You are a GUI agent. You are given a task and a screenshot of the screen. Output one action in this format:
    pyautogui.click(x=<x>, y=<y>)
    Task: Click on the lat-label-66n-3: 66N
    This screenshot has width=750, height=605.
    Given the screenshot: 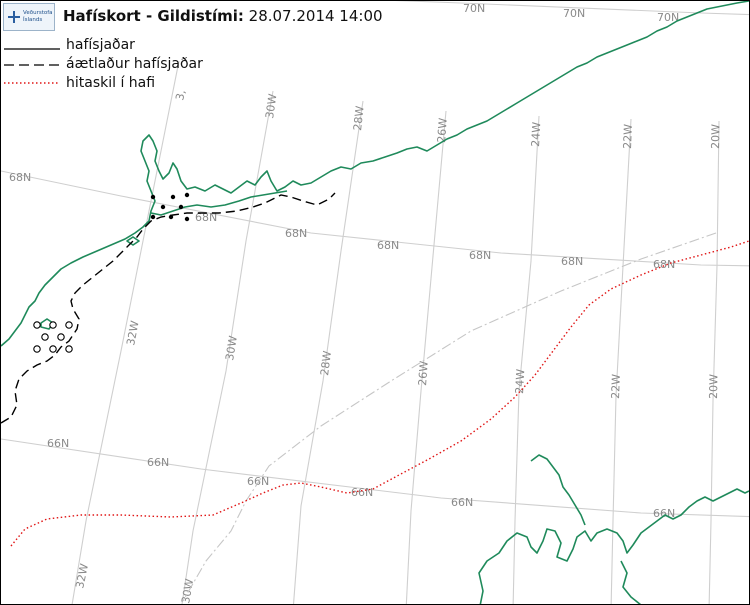 What is the action you would take?
    pyautogui.click(x=258, y=481)
    